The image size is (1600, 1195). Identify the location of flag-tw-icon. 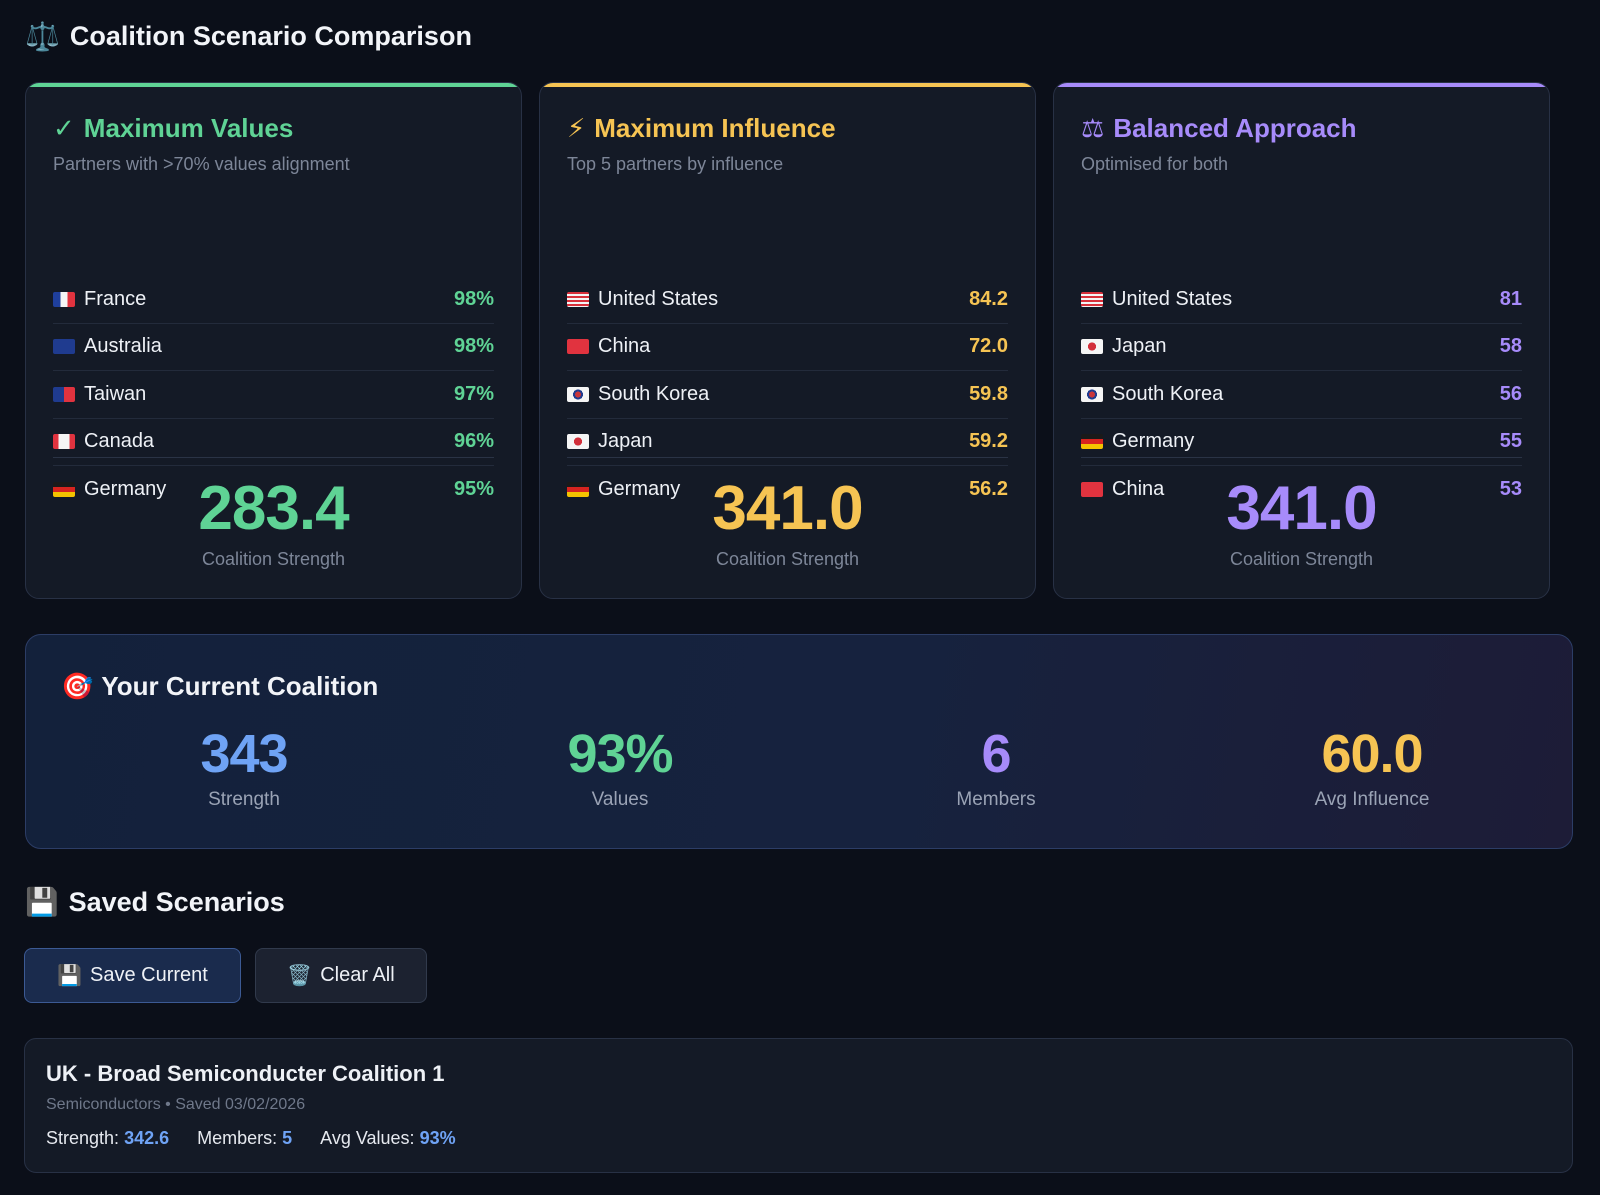
(64, 394).